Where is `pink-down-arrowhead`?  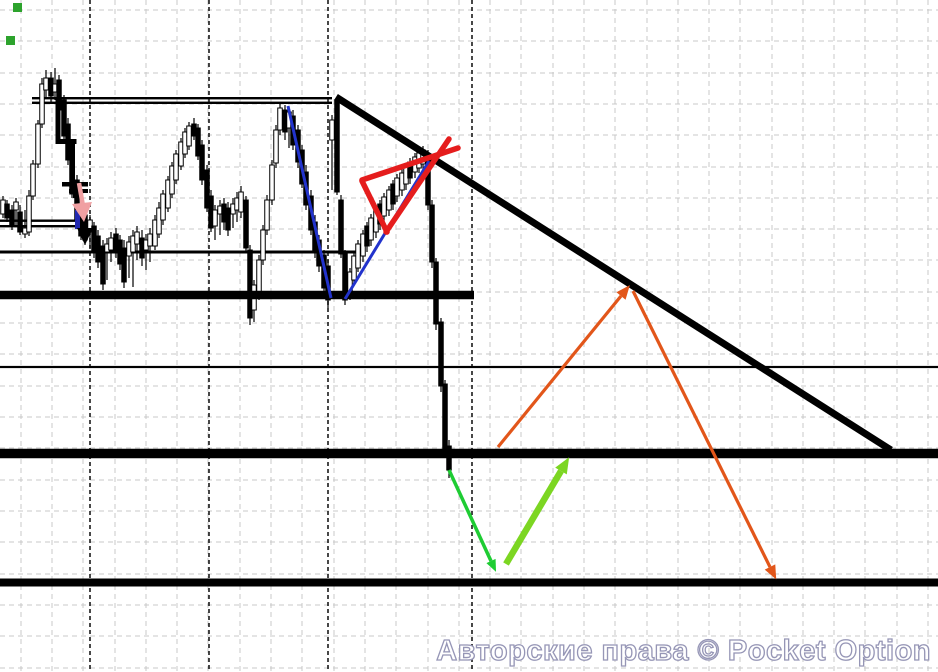
pink-down-arrowhead is located at coordinates (82, 212).